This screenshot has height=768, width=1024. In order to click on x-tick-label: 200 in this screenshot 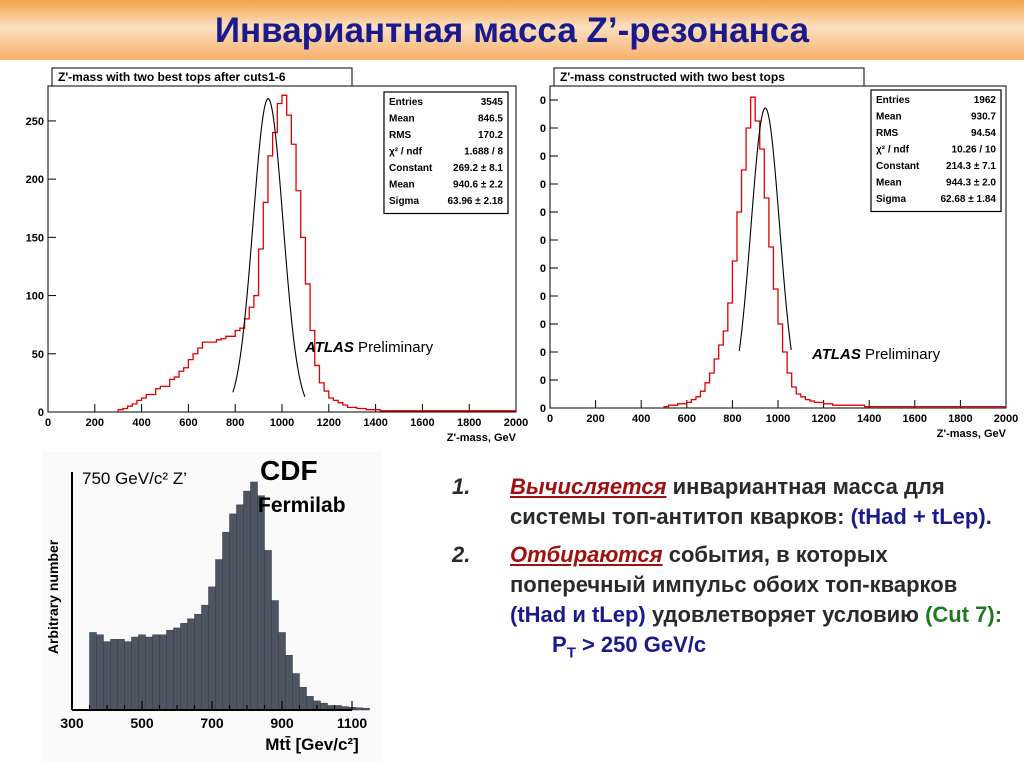, I will do `click(595, 419)`.